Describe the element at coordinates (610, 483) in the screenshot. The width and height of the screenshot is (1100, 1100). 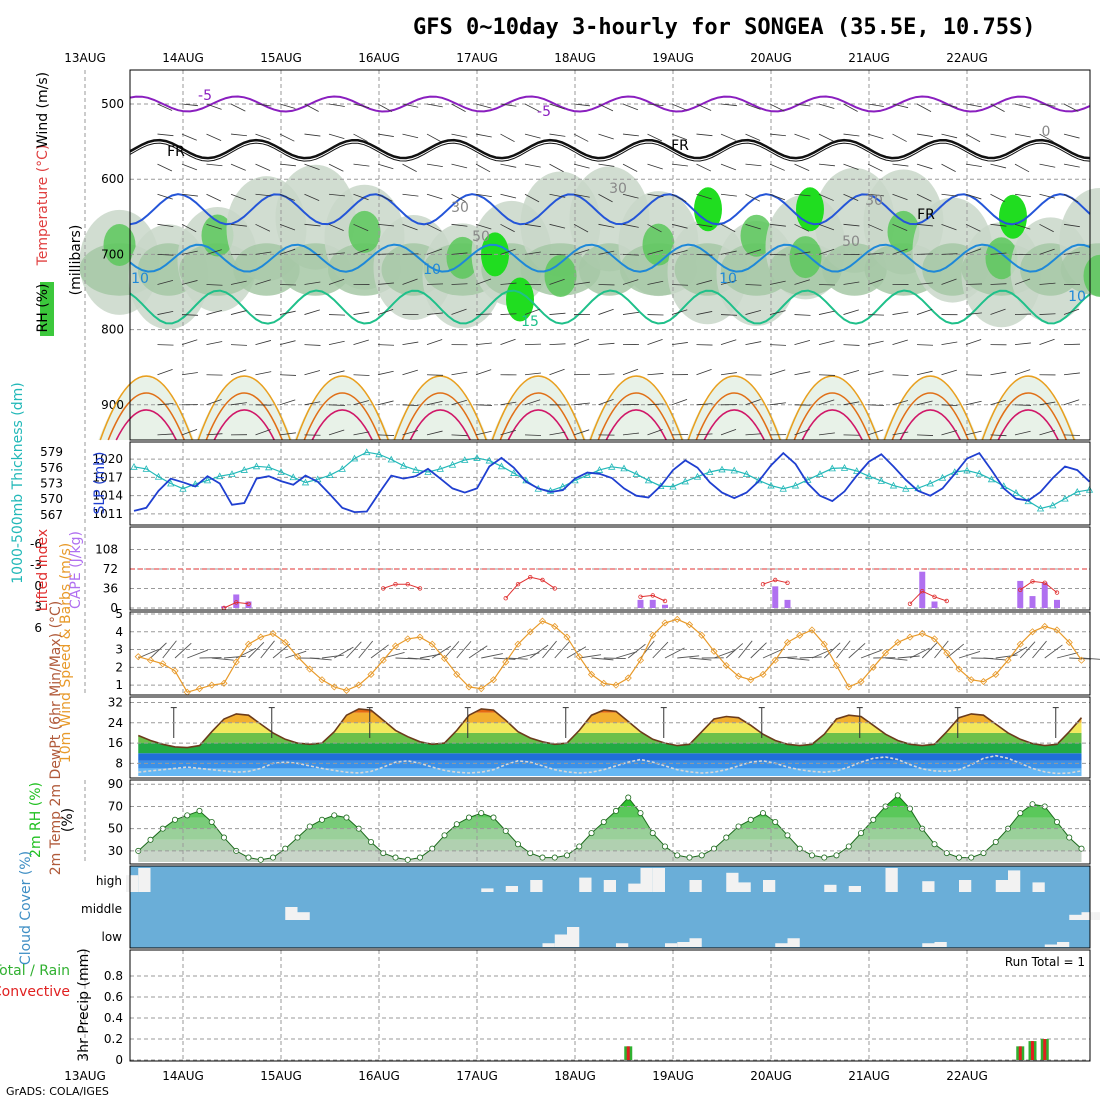
I see `slp-frame` at that location.